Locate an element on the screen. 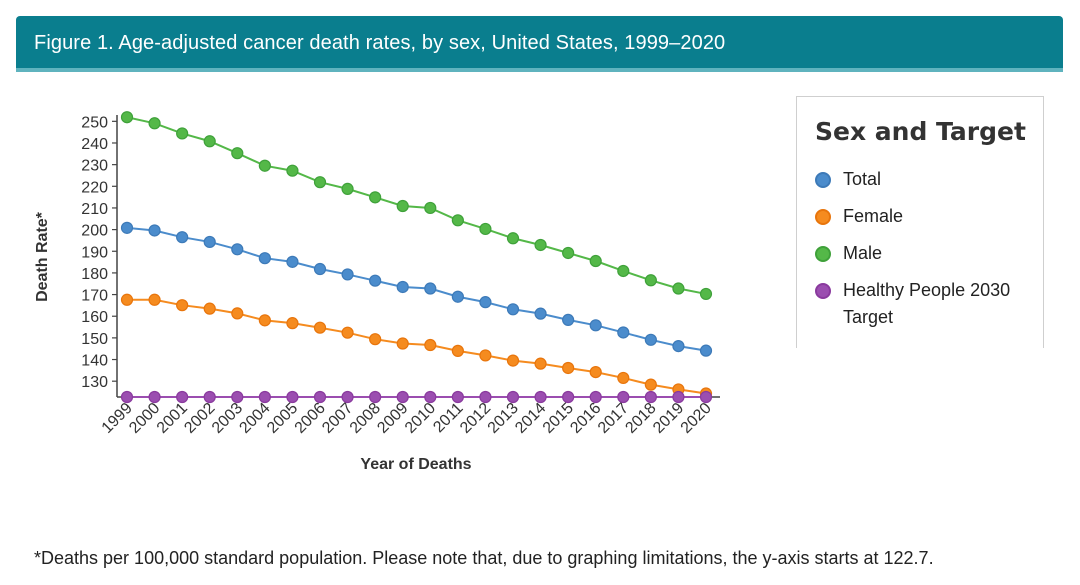 The height and width of the screenshot is (585, 1080). x-axis-label: Year of Deaths is located at coordinates (415, 464).